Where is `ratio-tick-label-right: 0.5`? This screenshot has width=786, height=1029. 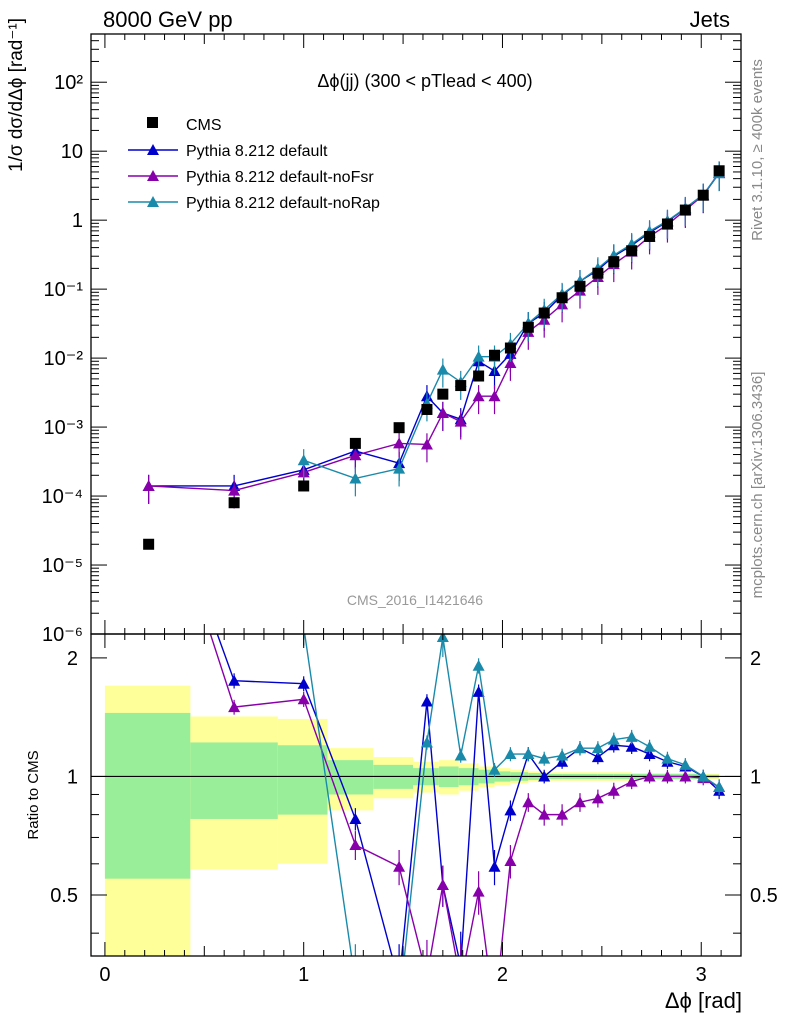 ratio-tick-label-right: 0.5 is located at coordinates (764, 896).